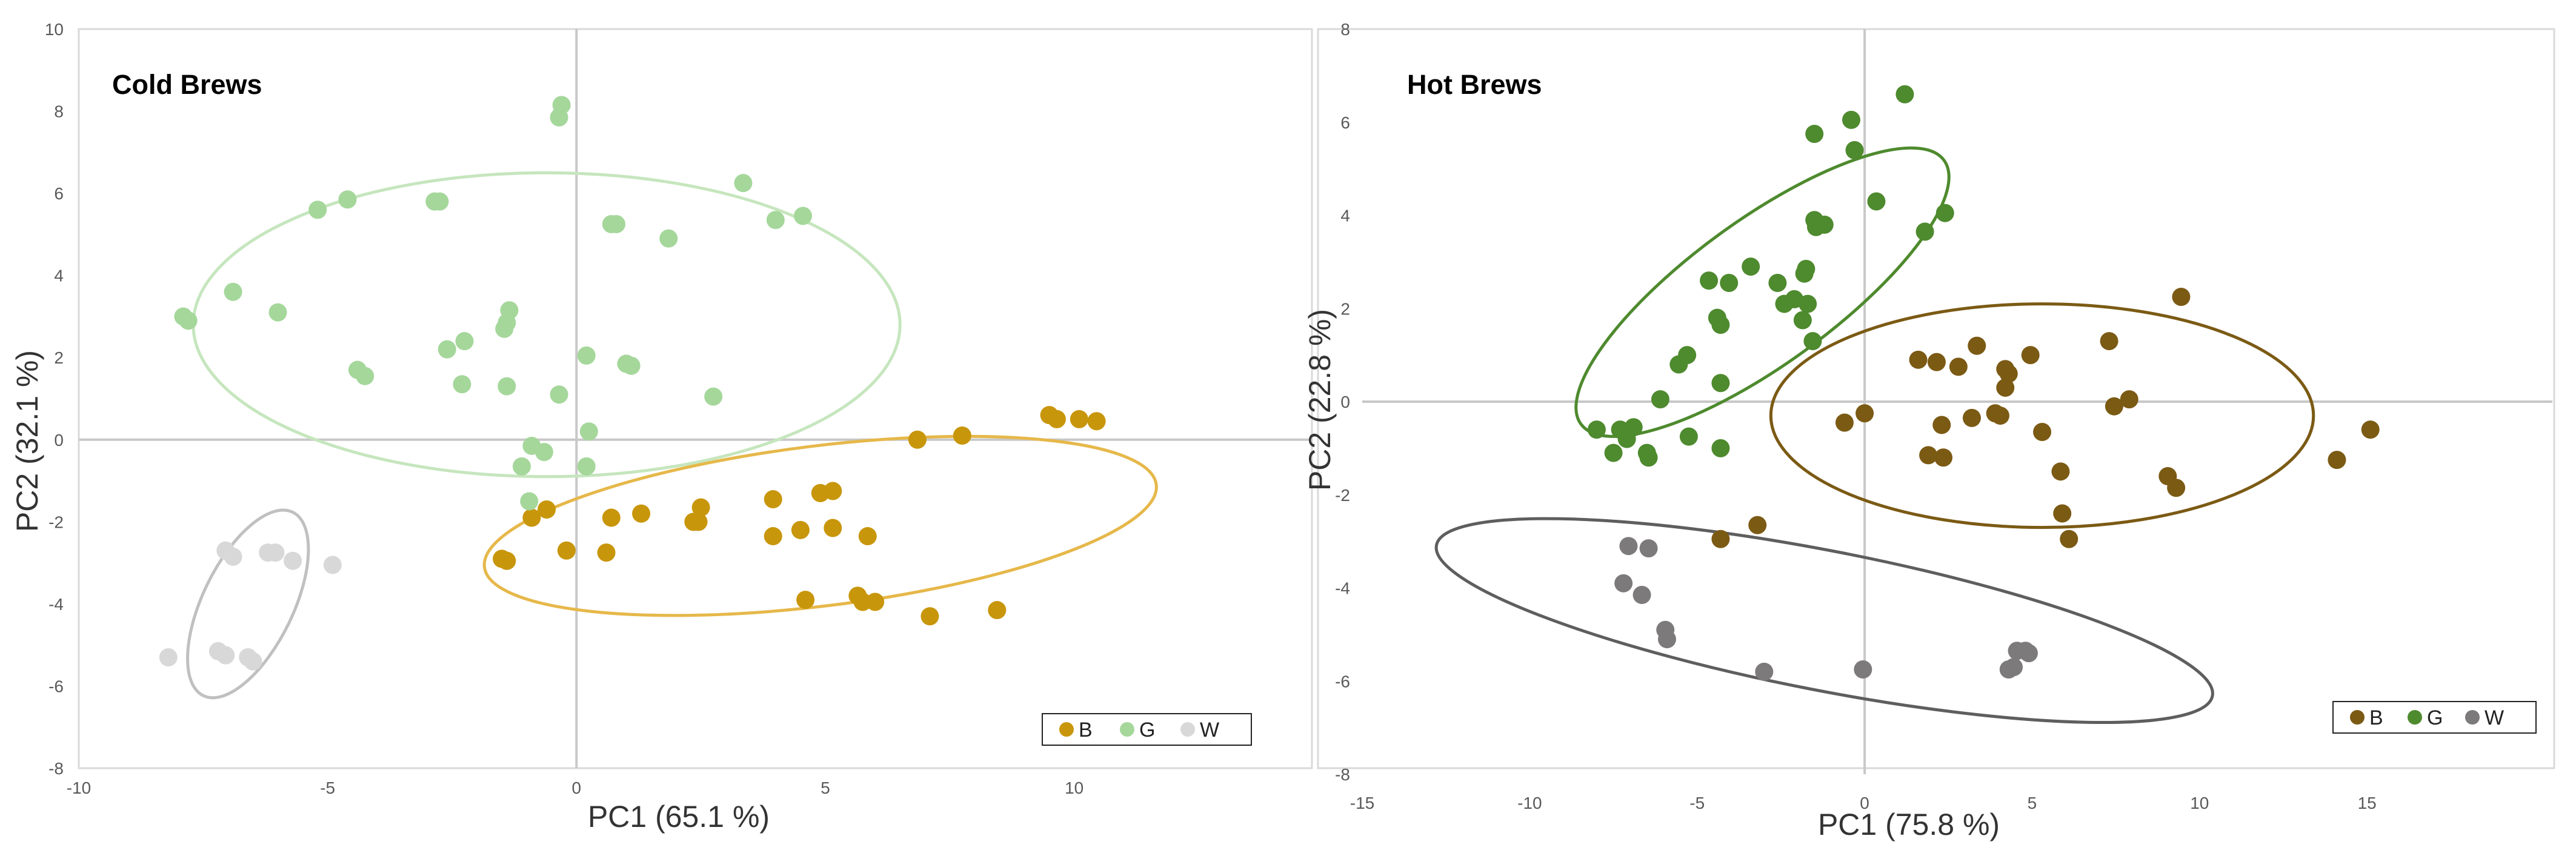 Image resolution: width=2576 pixels, height=853 pixels. Describe the element at coordinates (54, 29) in the screenshot. I see `y-tick-label: 10` at that location.